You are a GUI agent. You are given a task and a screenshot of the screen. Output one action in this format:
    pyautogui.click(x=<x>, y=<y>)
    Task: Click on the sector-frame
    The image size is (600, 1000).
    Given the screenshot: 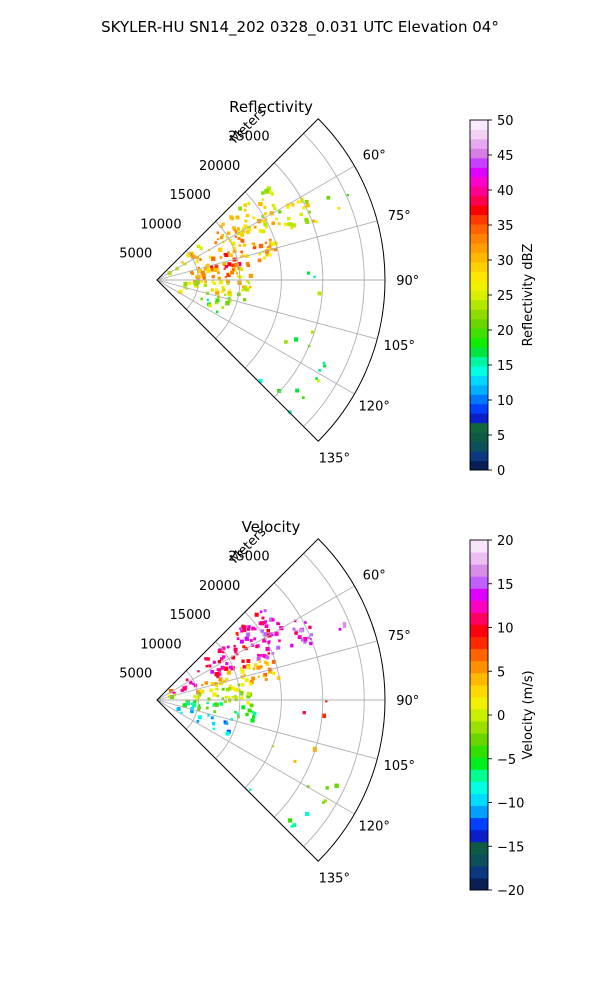 What is the action you would take?
    pyautogui.click(x=271, y=700)
    